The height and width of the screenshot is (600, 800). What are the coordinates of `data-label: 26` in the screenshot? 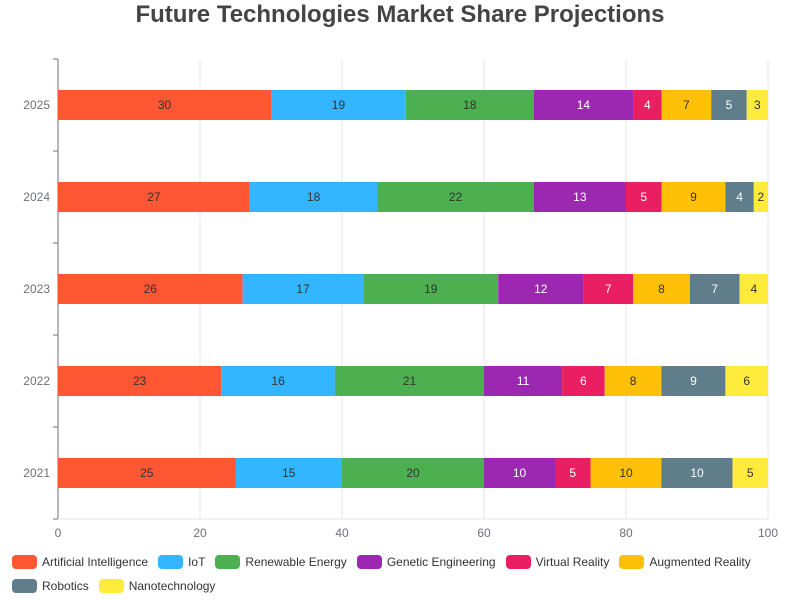 It's located at (151, 289).